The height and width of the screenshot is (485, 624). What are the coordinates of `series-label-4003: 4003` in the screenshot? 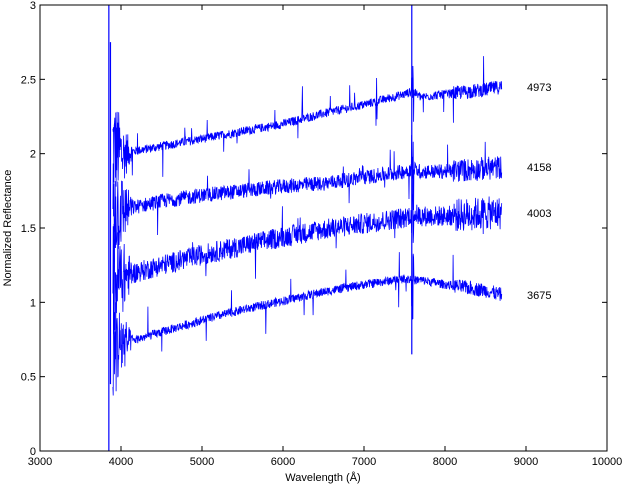 It's located at (539, 214).